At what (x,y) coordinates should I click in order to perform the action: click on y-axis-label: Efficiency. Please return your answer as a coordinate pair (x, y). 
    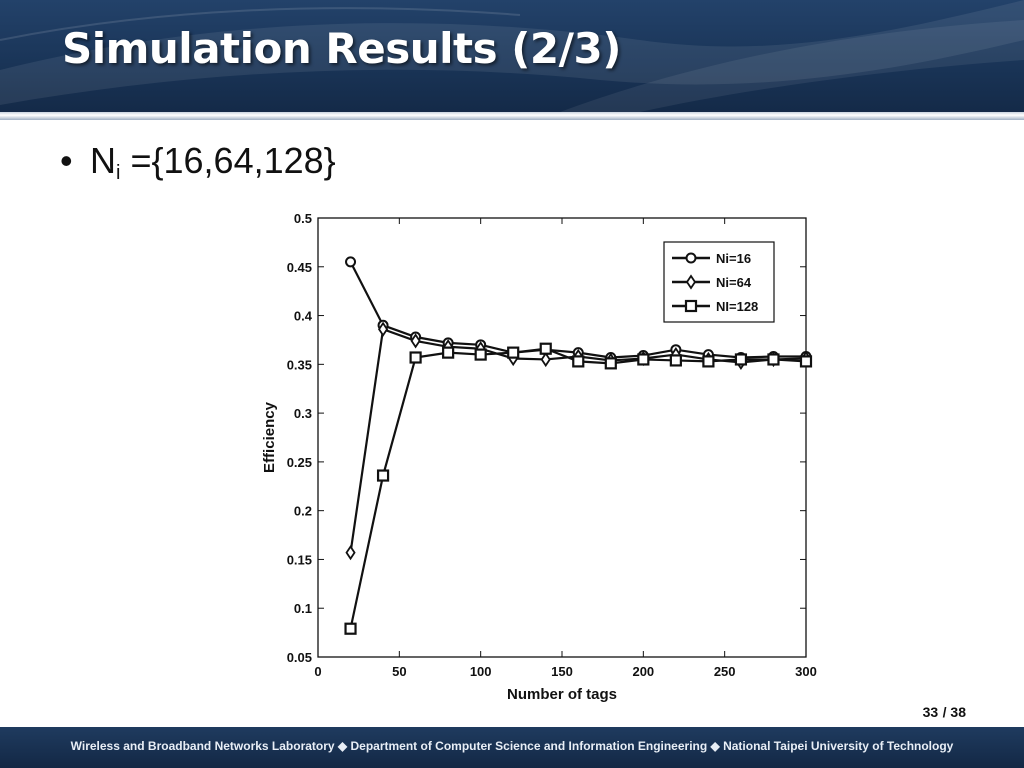
    Looking at the image, I should click on (269, 437).